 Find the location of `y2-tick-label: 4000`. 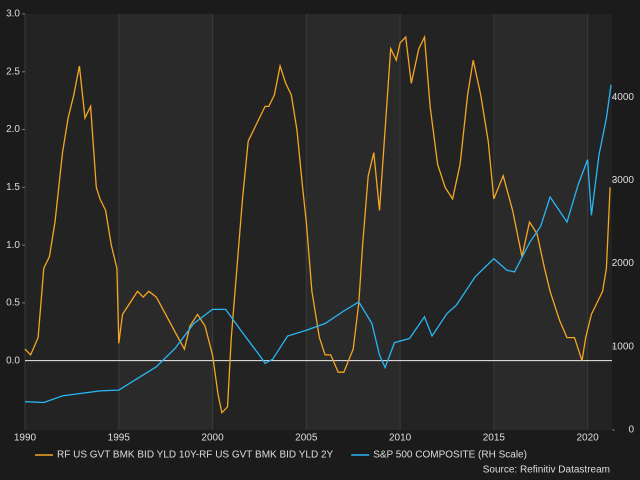

y2-tick-label: 4000 is located at coordinates (623, 97).